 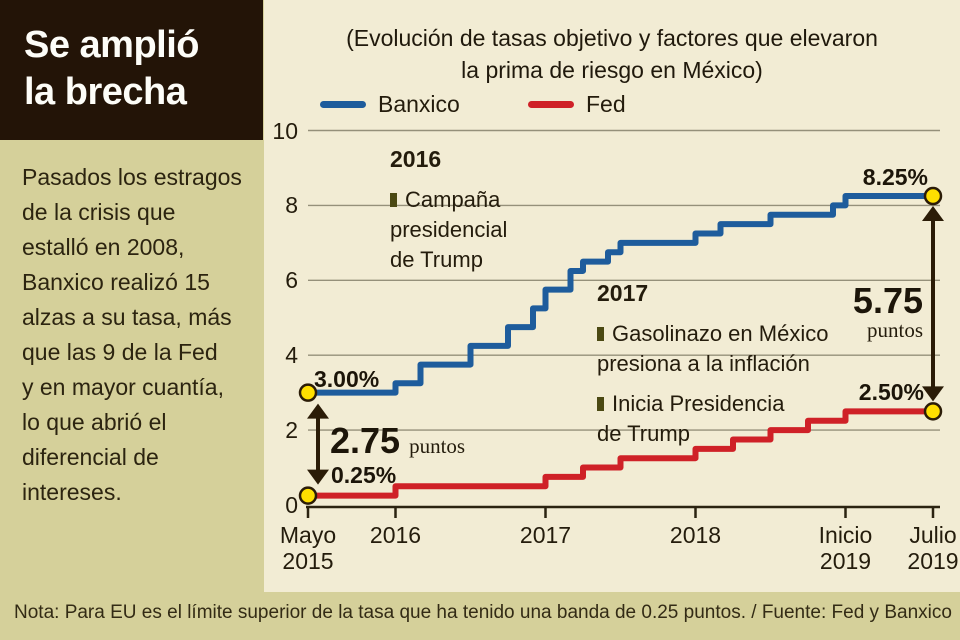 What do you see at coordinates (285, 130) in the screenshot?
I see `y-axis-label: 10` at bounding box center [285, 130].